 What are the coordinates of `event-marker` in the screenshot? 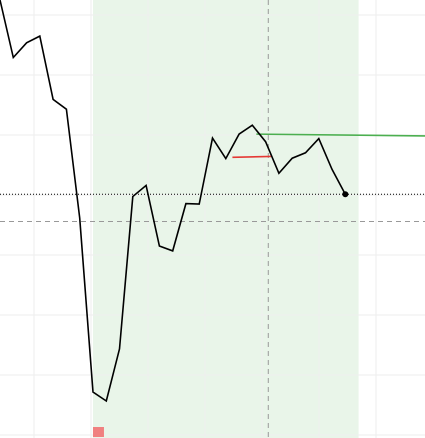 It's located at (98, 432).